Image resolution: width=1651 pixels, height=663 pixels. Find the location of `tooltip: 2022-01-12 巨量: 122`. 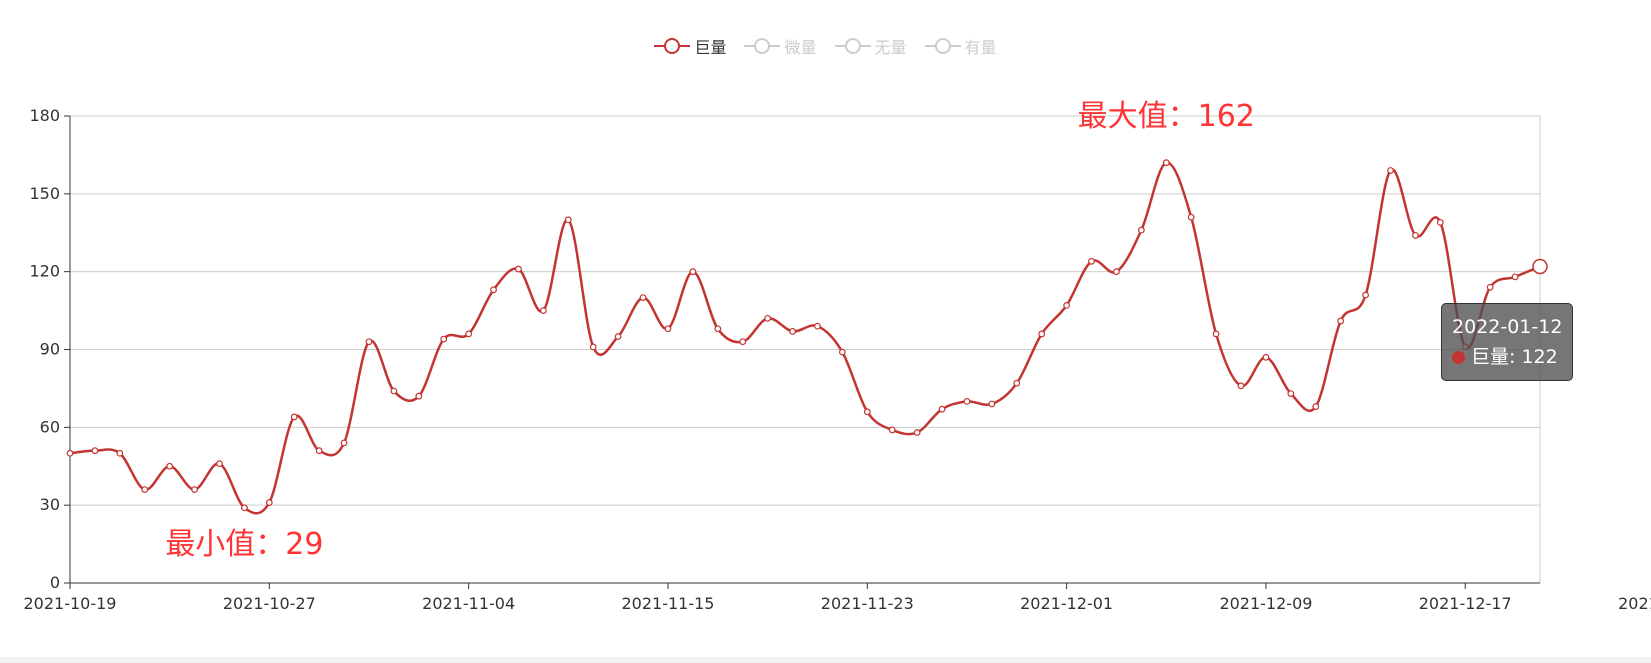

tooltip: 2022-01-12 巨量: 122 is located at coordinates (1507, 342).